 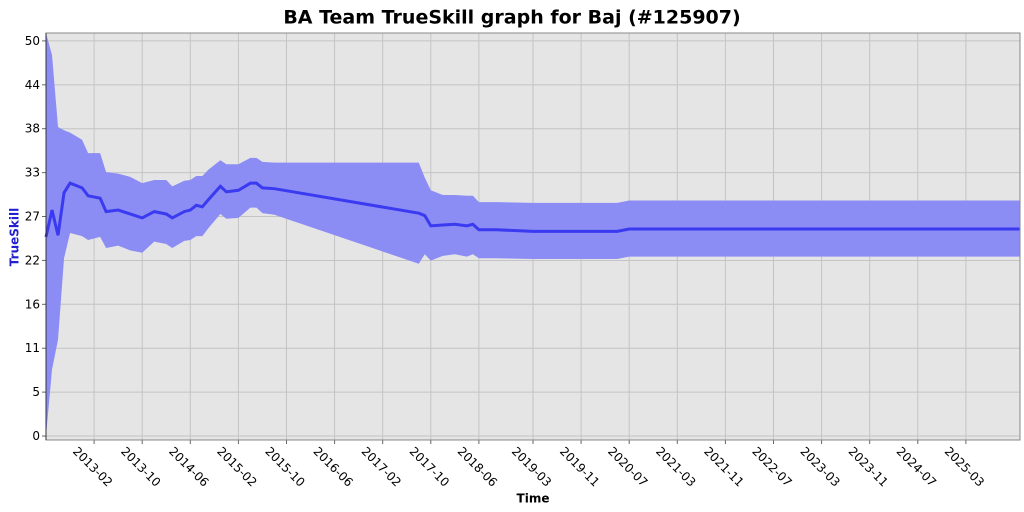 I want to click on y-tick-label: 22, so click(x=32, y=260).